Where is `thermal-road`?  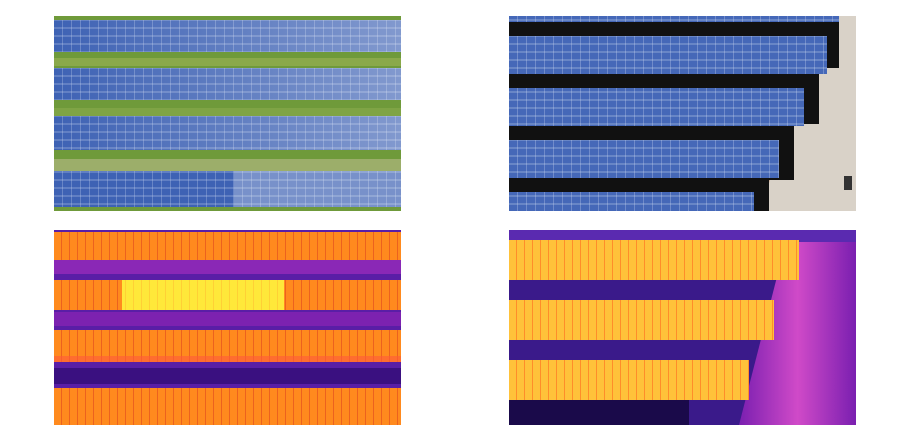
thermal-road is located at coordinates (797, 327).